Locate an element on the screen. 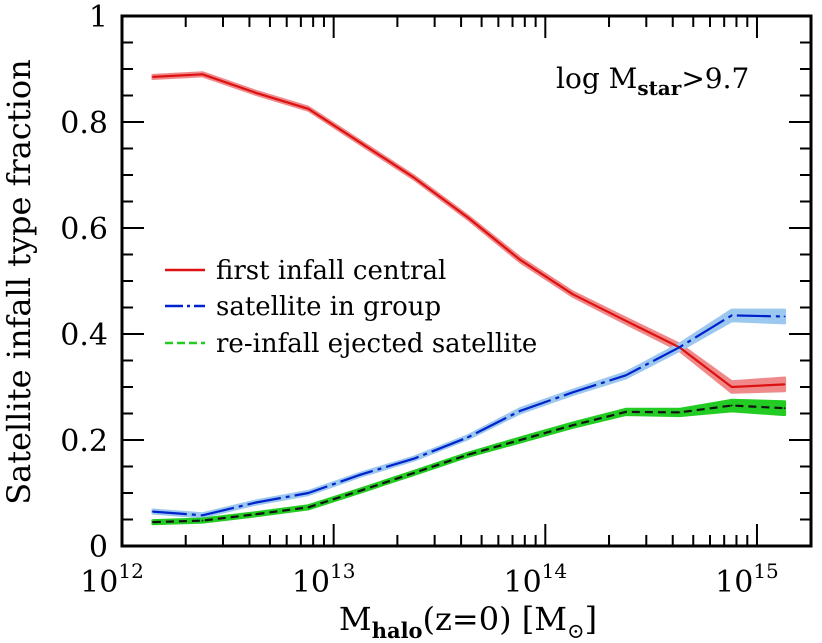 The height and width of the screenshot is (643, 822). x-label-main: M is located at coordinates (355, 619).